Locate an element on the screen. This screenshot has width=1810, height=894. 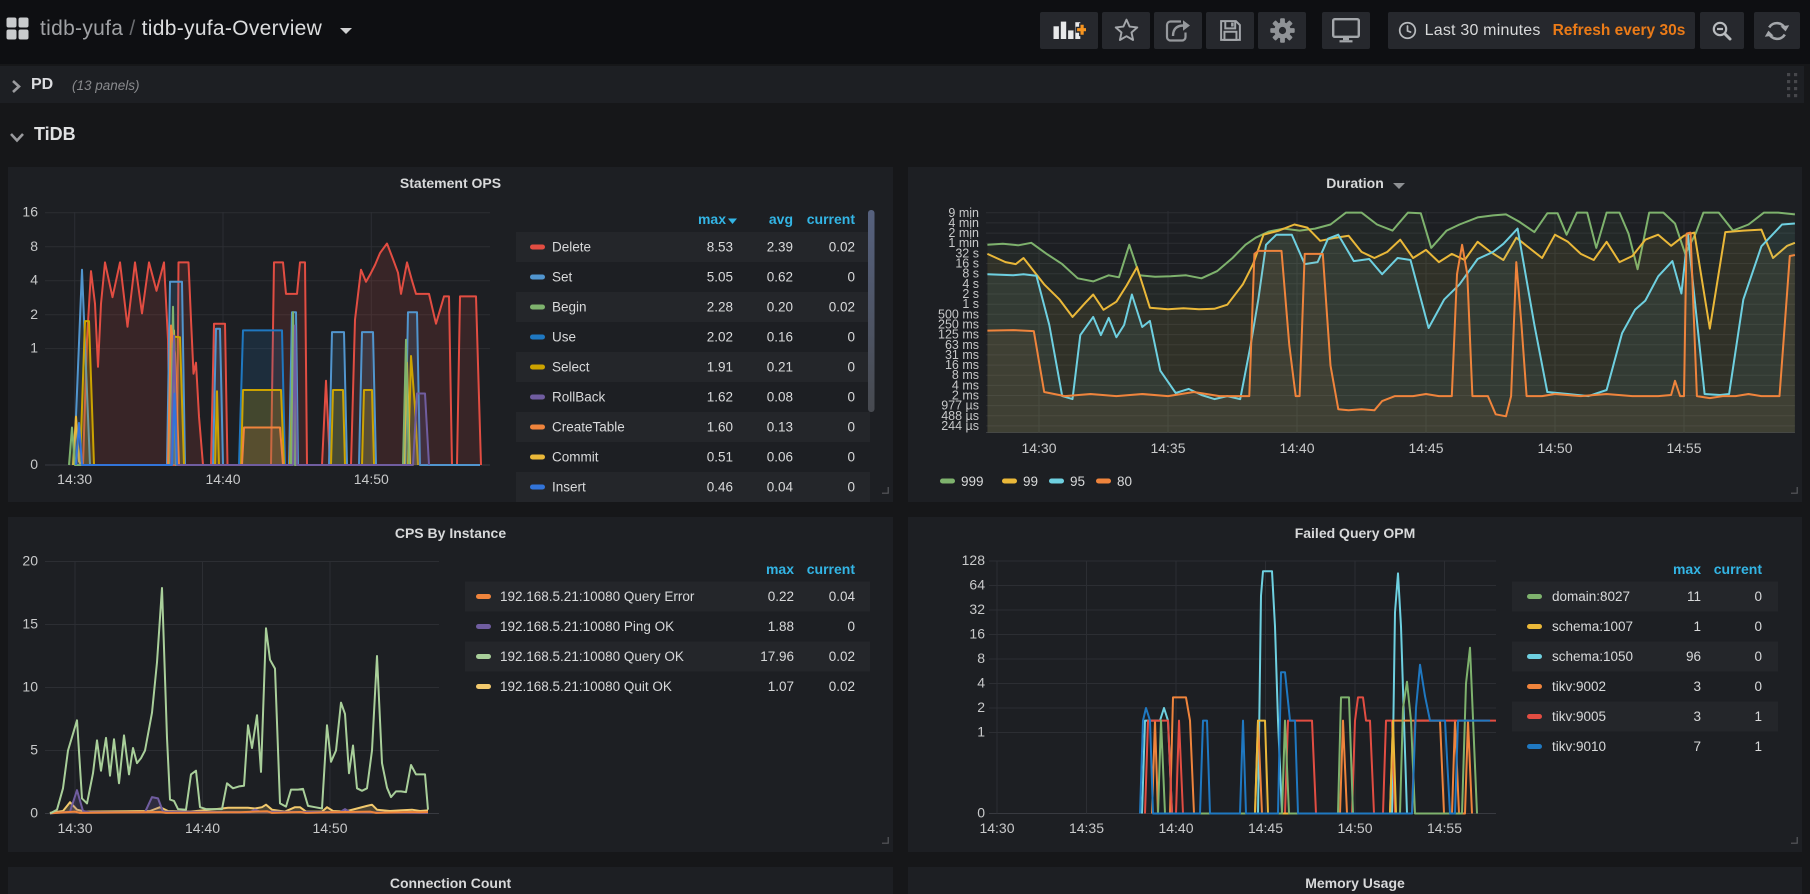
svg-text: 1.91 is located at coordinates (720, 367).